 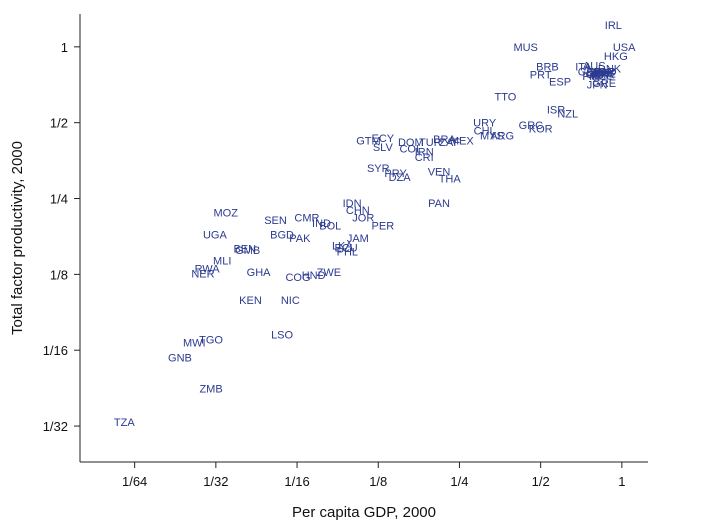 I want to click on point-label-sen: SEN, so click(x=275, y=221).